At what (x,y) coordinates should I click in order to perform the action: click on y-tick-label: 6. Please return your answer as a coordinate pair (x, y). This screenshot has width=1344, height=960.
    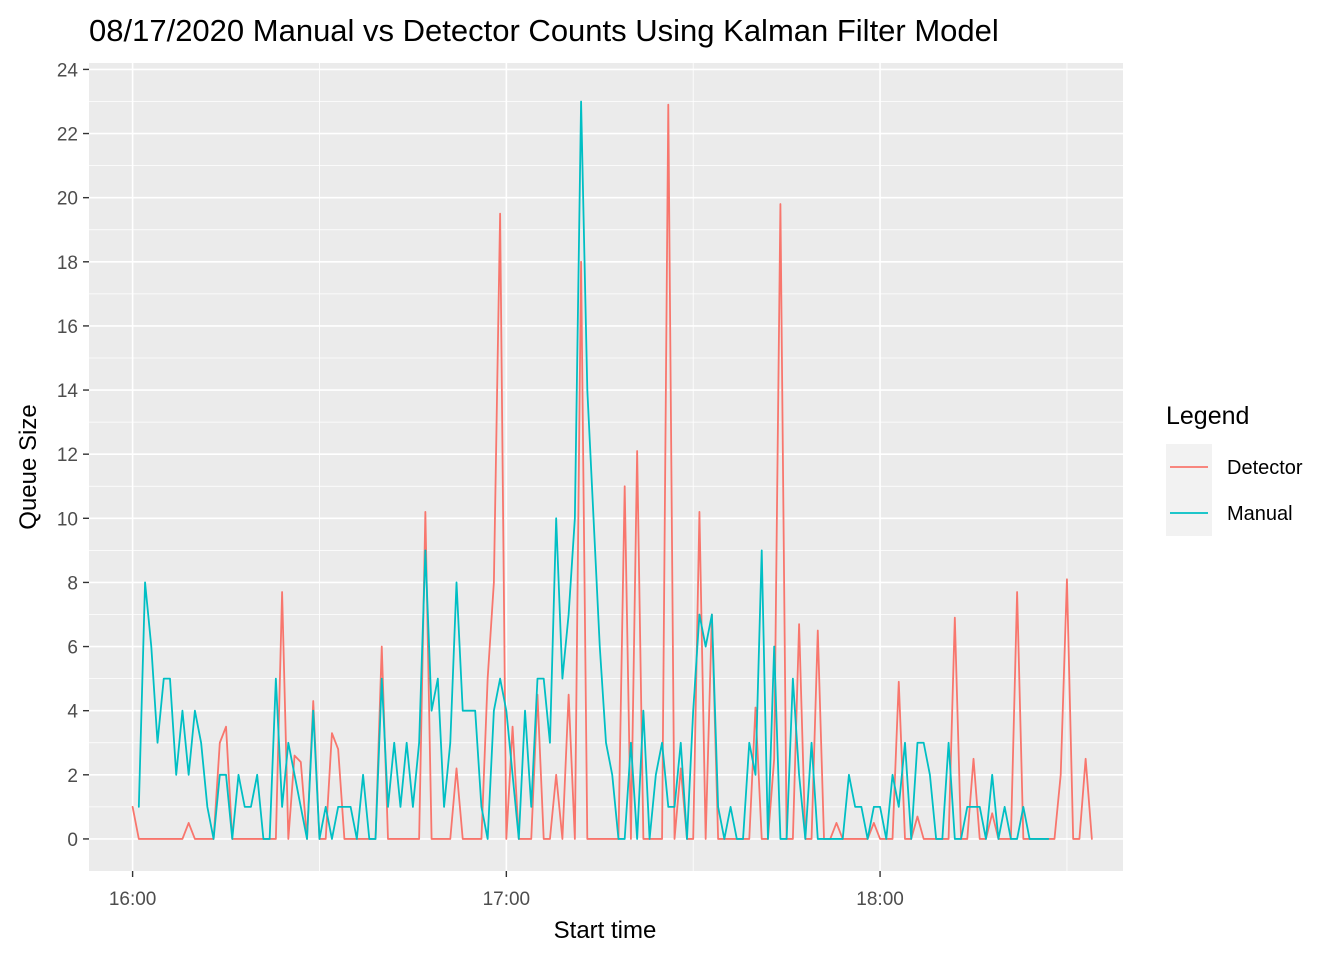
    Looking at the image, I should click on (72, 648).